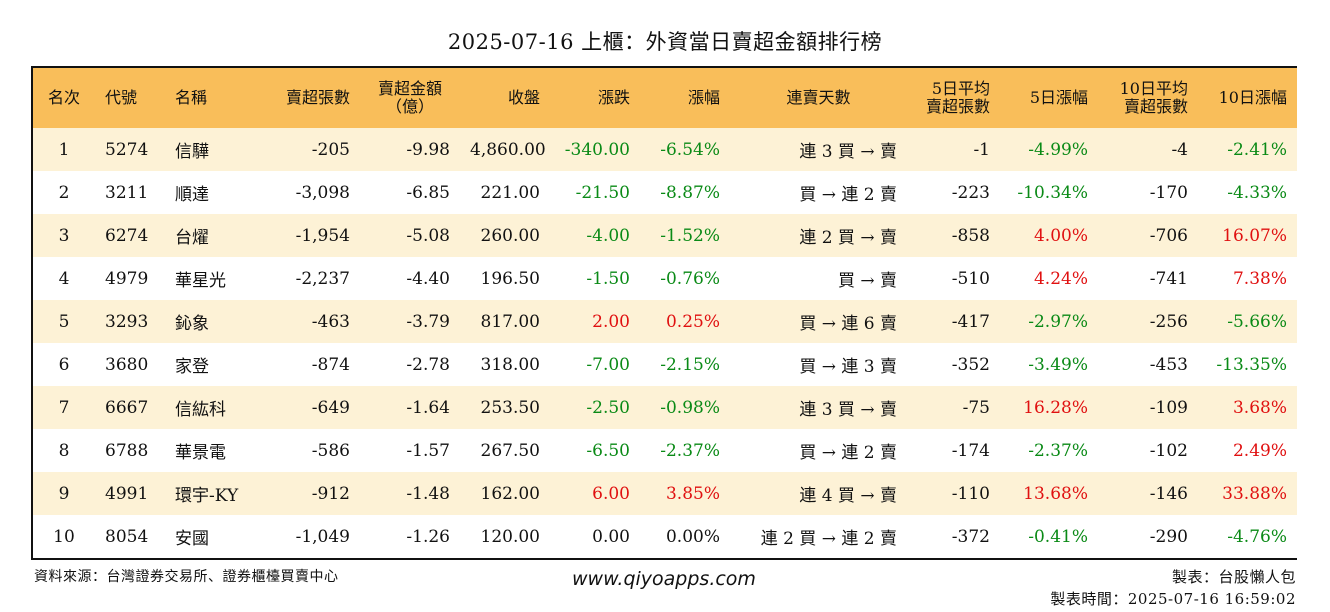  I want to click on cell-change-pct: 3.85%, so click(692, 493).